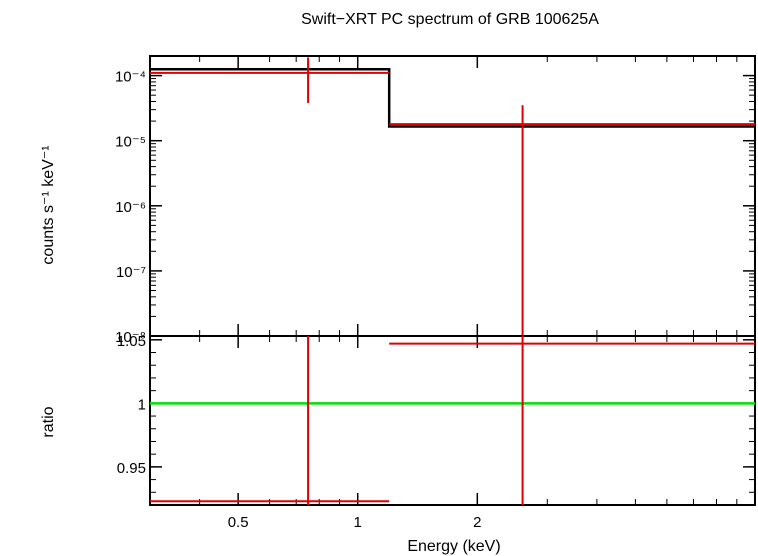 This screenshot has width=758, height=556. What do you see at coordinates (450, 19) in the screenshot?
I see `chart-title: Swift−XRT PC spectrum of GRB 100625A` at bounding box center [450, 19].